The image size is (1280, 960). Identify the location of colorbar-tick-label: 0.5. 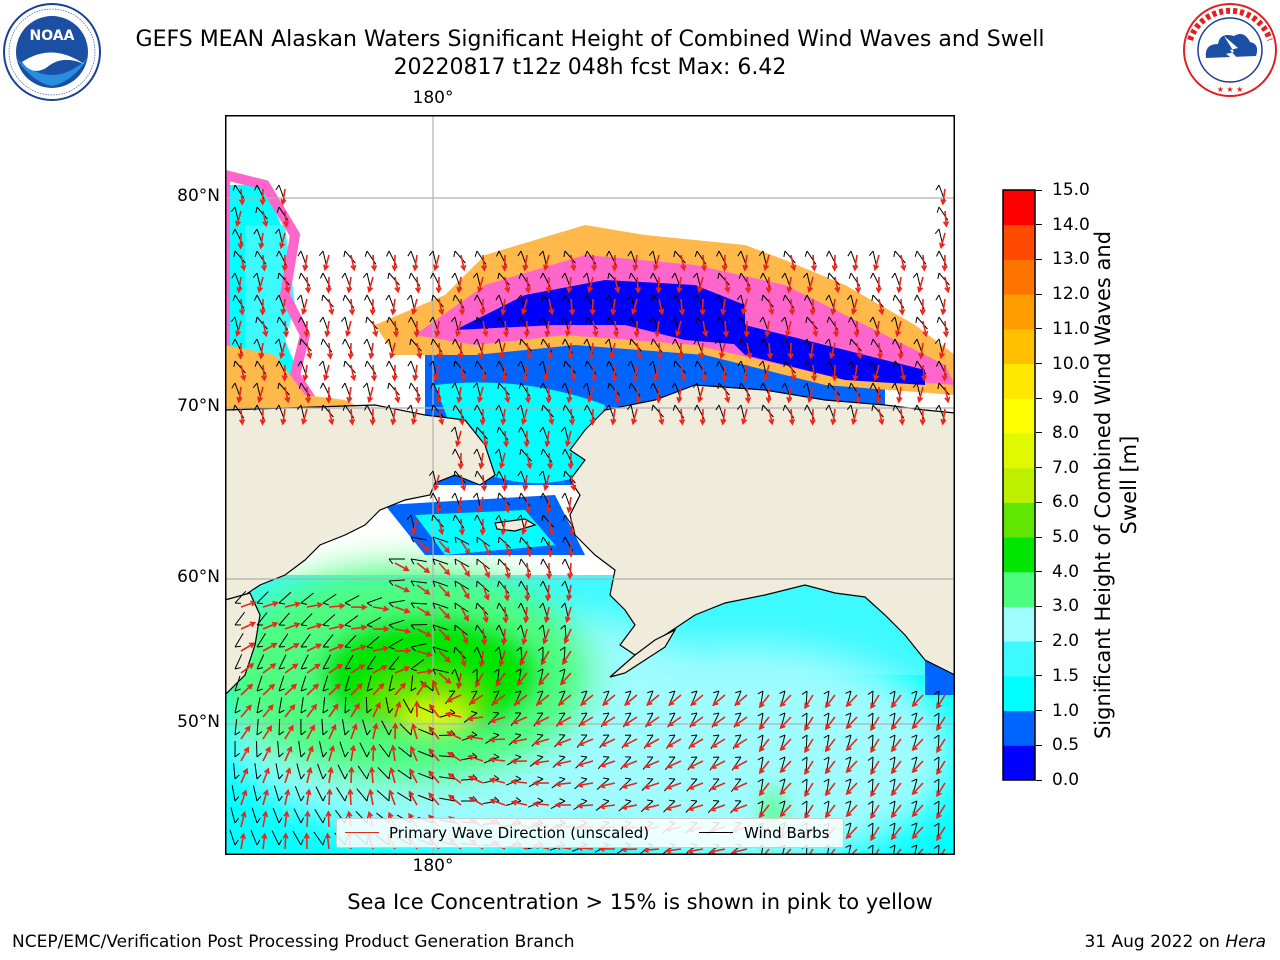
(1066, 745).